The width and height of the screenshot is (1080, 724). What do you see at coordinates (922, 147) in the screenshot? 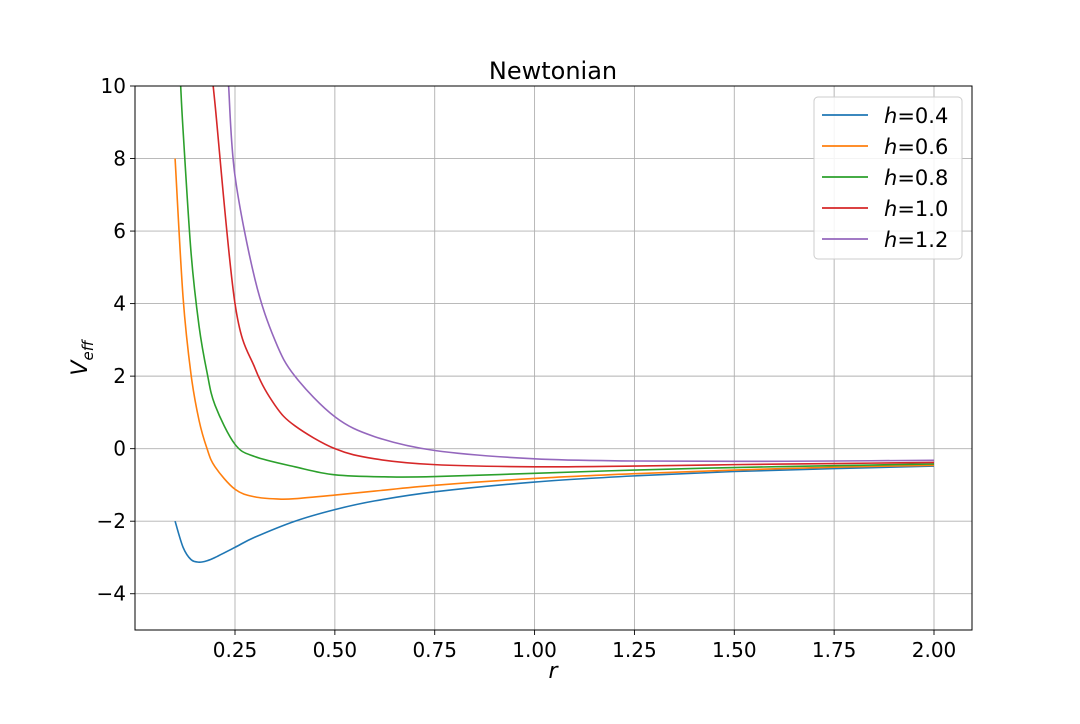
I see `legend-label-value: =0.6` at bounding box center [922, 147].